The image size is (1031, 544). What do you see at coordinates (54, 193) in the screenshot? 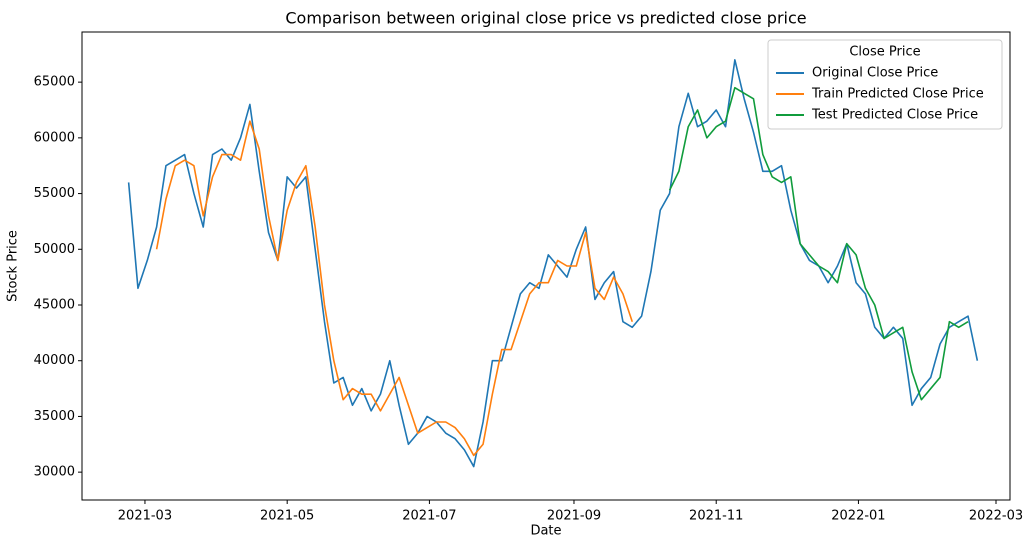
I see `y-tick-label: 55000` at bounding box center [54, 193].